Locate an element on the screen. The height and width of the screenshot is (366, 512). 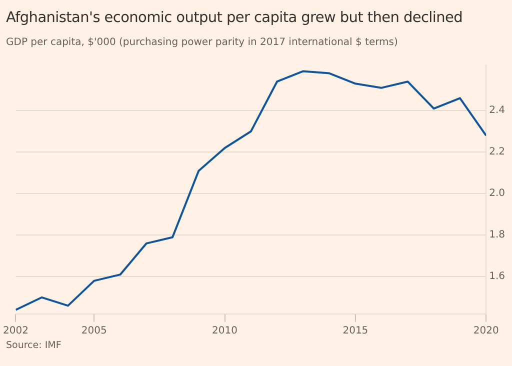
chart-title: Afghanistan's economic output per capita grew but then declined is located at coordinates (234, 18).